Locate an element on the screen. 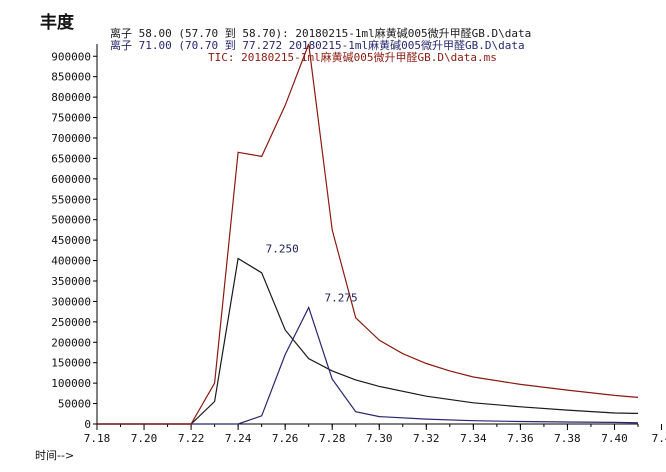 The image size is (666, 472). y-tick-label: 900000 is located at coordinates (71, 56).